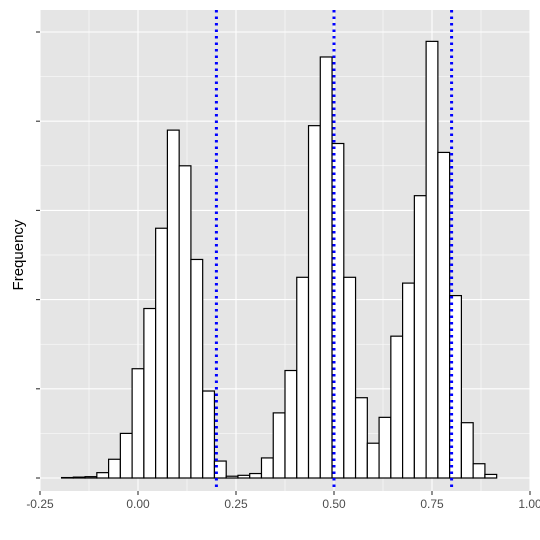 The height and width of the screenshot is (540, 540). Describe the element at coordinates (18, 254) in the screenshot. I see `y-axis-title: Frequency` at that location.